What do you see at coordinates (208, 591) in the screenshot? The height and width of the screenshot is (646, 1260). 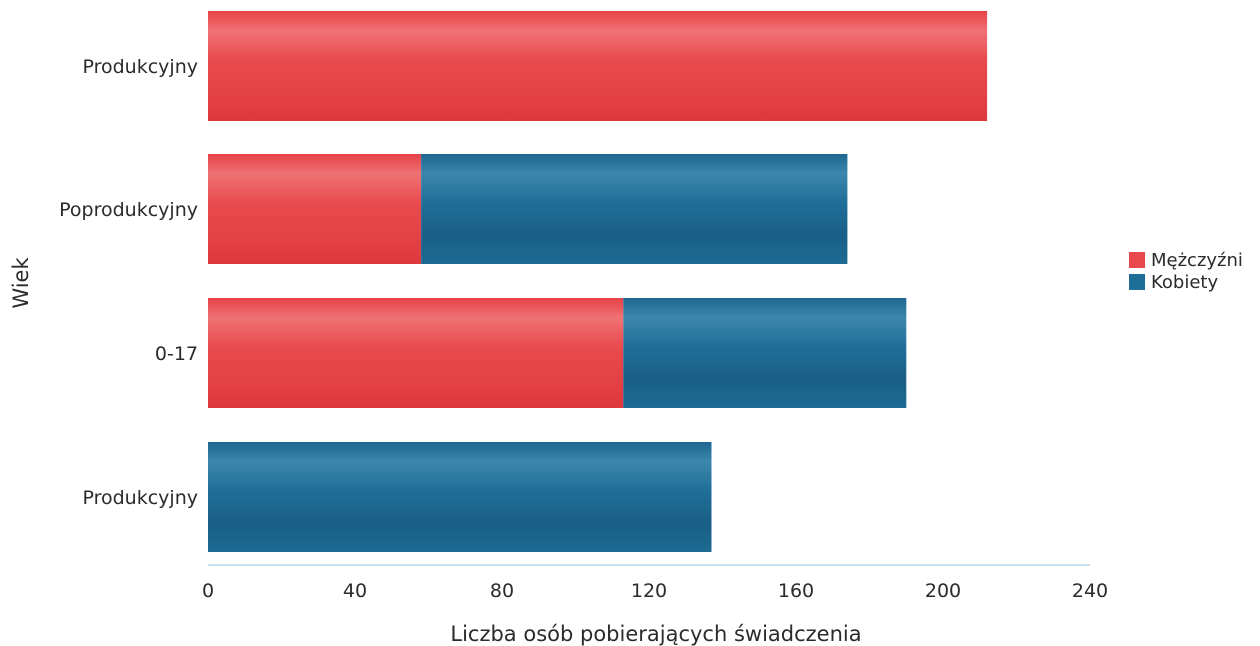 I see `x-tick-label: 0` at bounding box center [208, 591].